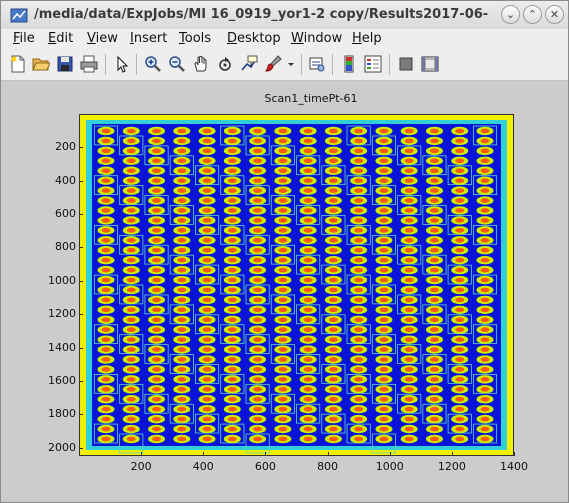  What do you see at coordinates (41, 64) in the screenshot?
I see `open-file-icon` at bounding box center [41, 64].